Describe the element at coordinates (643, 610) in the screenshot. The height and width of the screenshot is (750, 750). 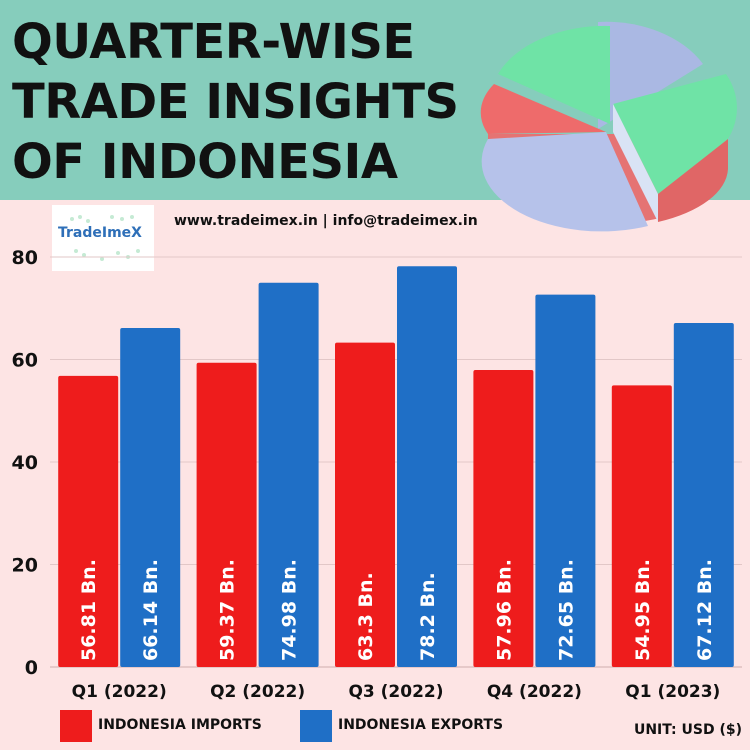
I see `data-label: 54.95 Bn.` at that location.